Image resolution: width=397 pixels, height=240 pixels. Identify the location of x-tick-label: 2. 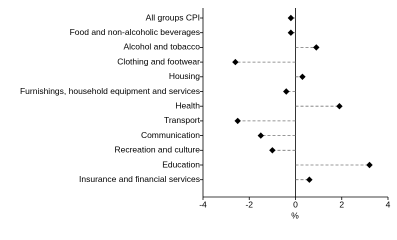
(341, 204).